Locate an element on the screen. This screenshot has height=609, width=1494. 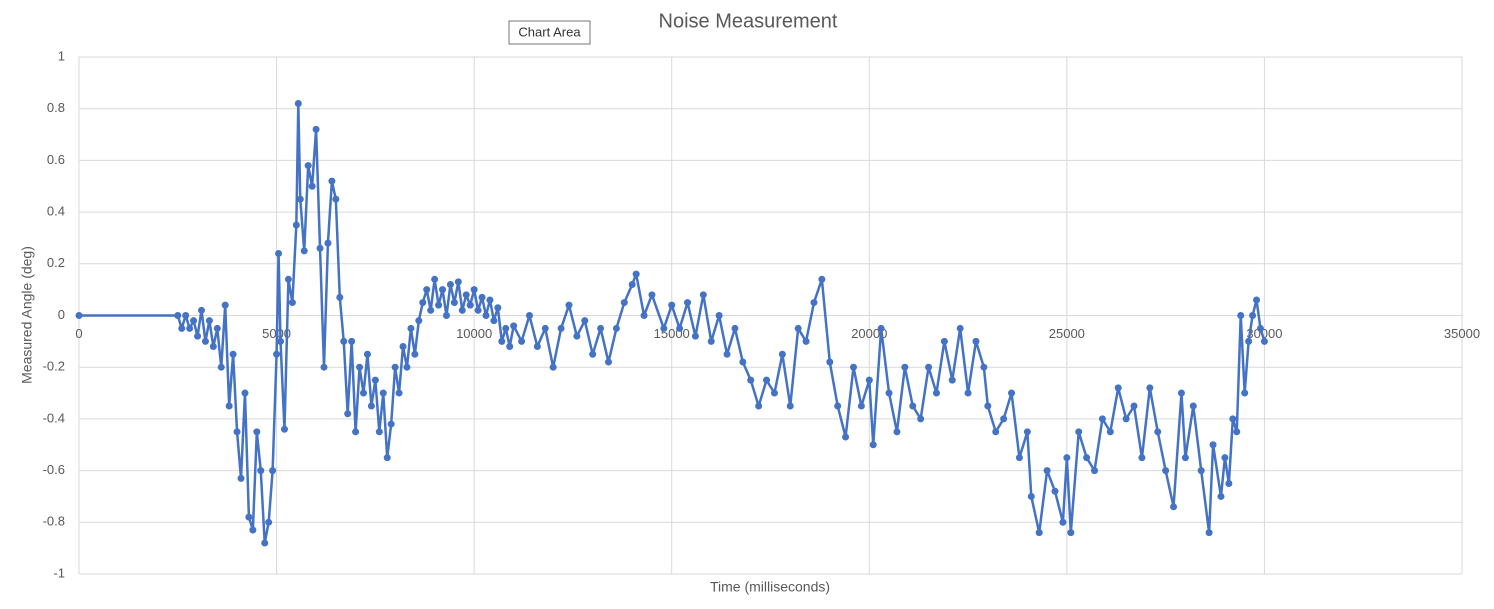
x-tick-label: 10000 is located at coordinates (474, 333).